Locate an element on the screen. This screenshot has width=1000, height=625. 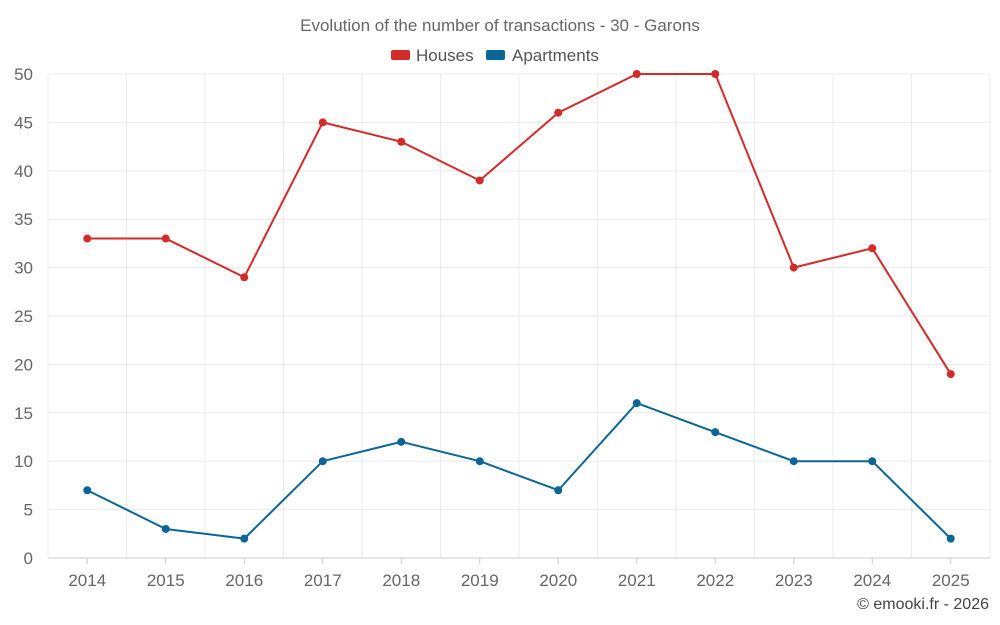
x-tick-label: 2023 is located at coordinates (794, 580).